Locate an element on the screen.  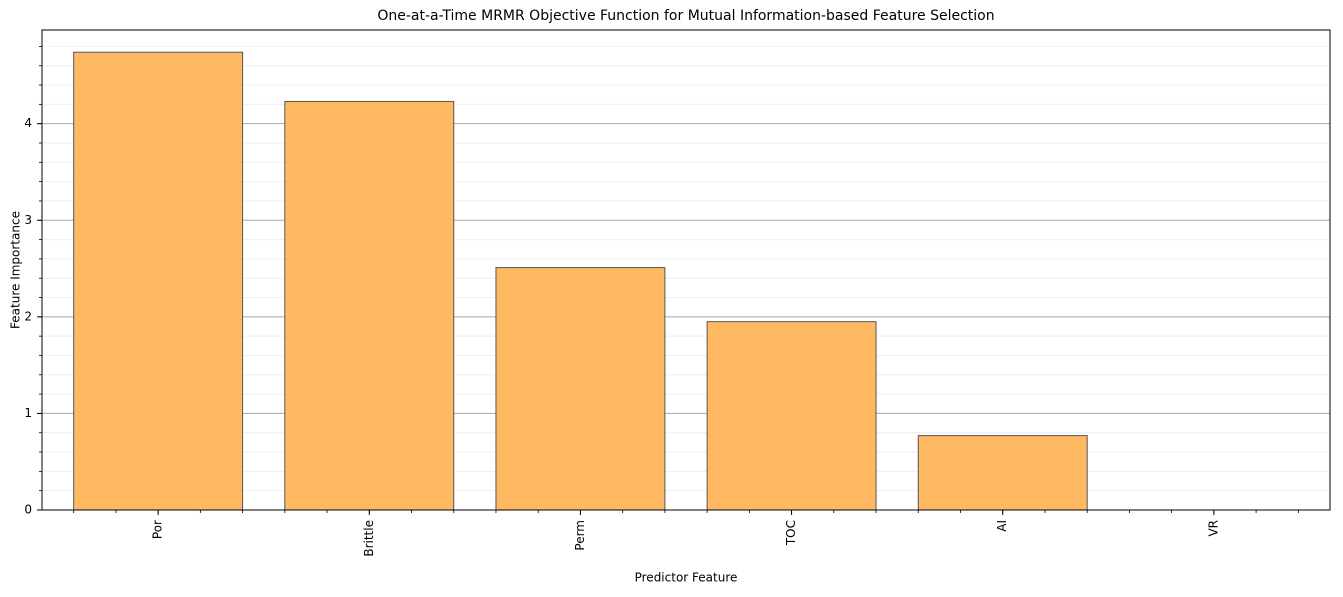
x-tick-label: VR is located at coordinates (1213, 528).